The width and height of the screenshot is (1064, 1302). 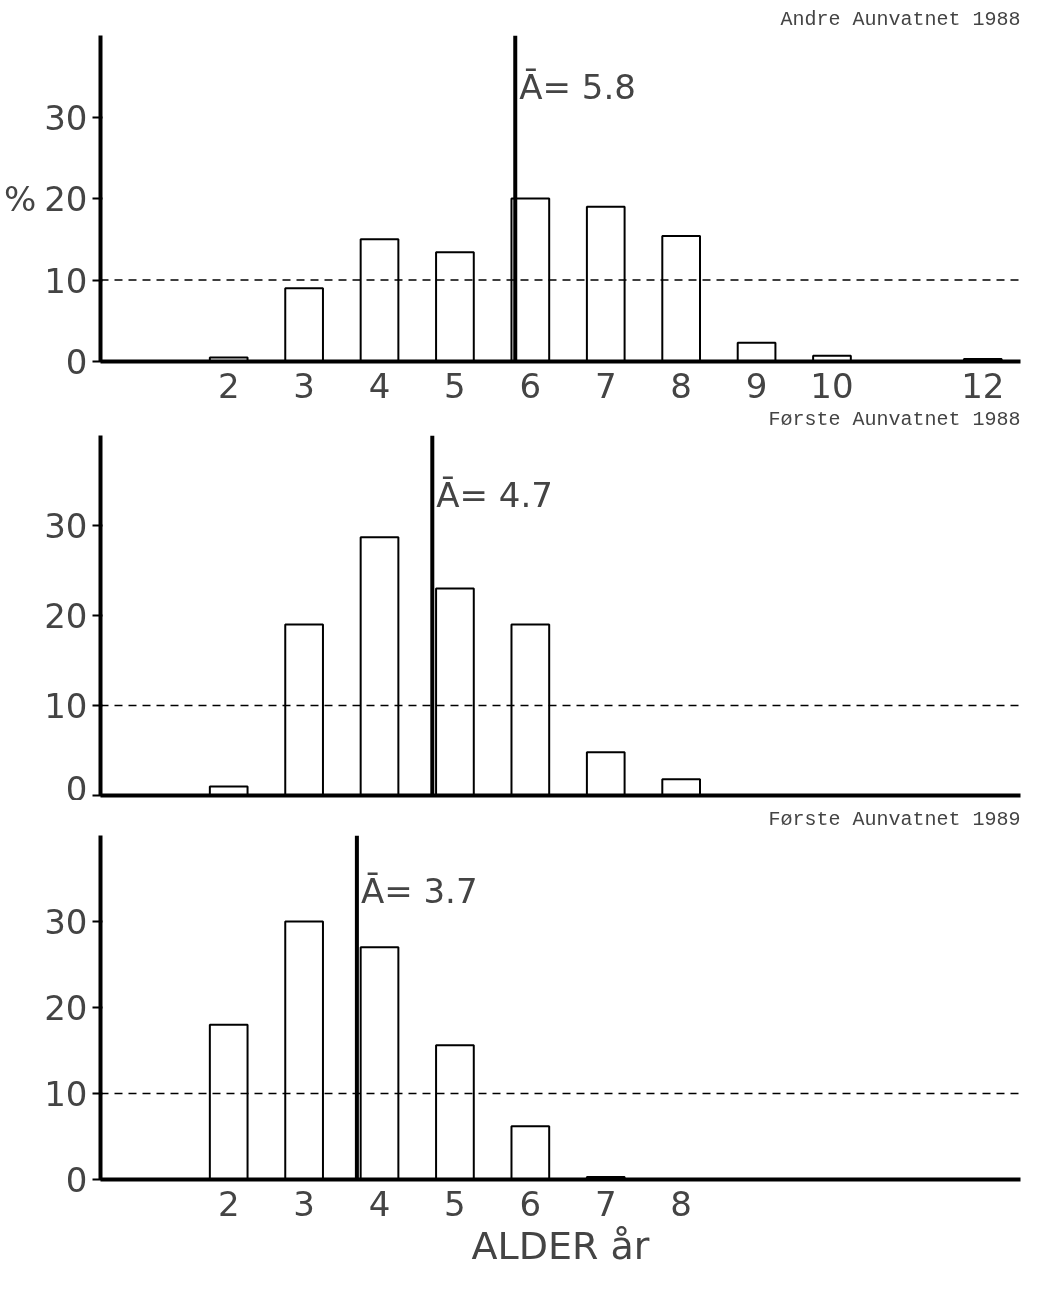 I want to click on ref-line-label: Ā= 4.7, so click(x=494, y=494).